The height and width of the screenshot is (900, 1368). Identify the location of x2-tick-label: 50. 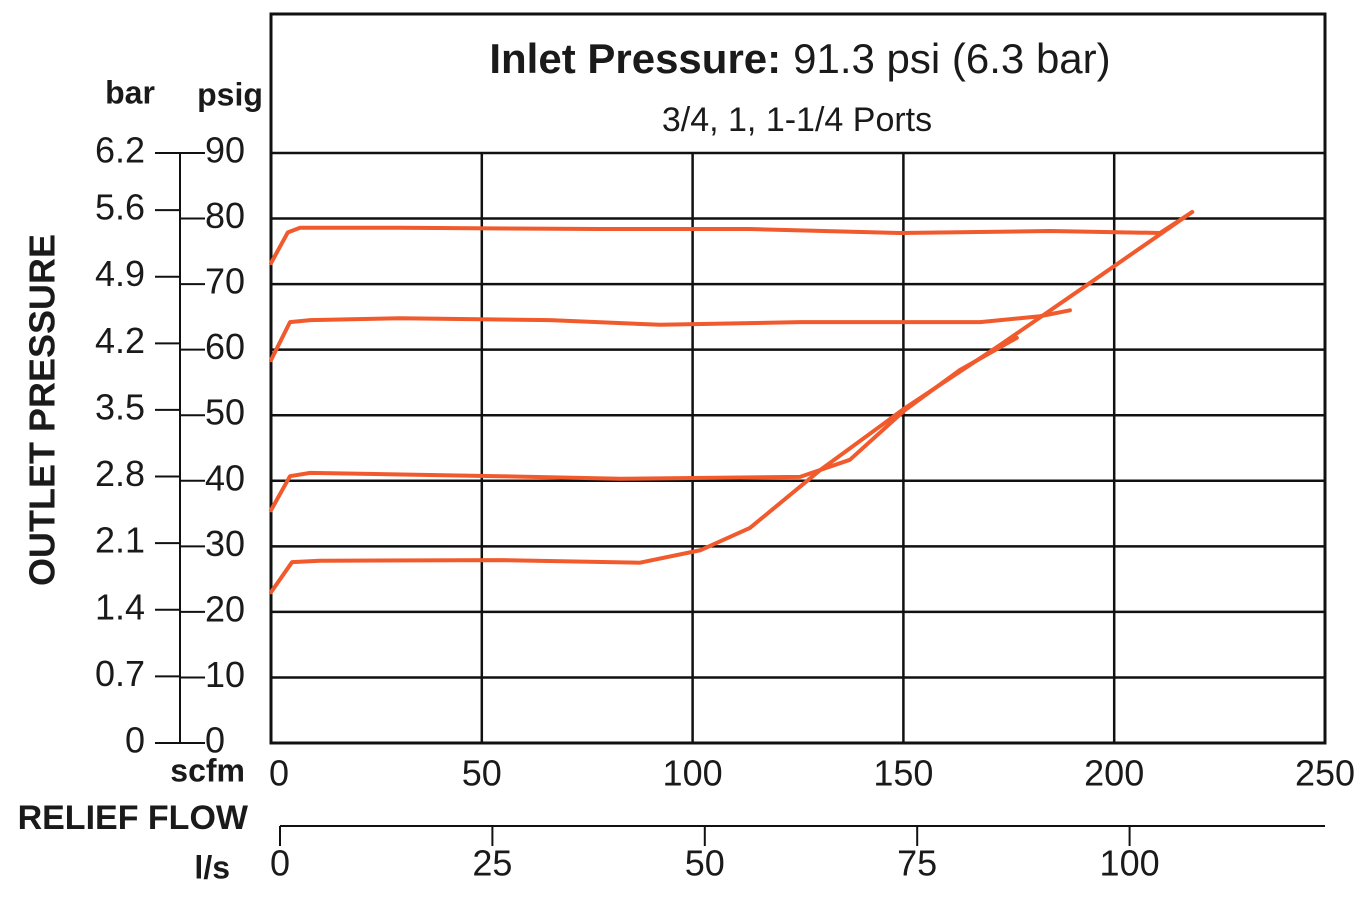
(705, 863).